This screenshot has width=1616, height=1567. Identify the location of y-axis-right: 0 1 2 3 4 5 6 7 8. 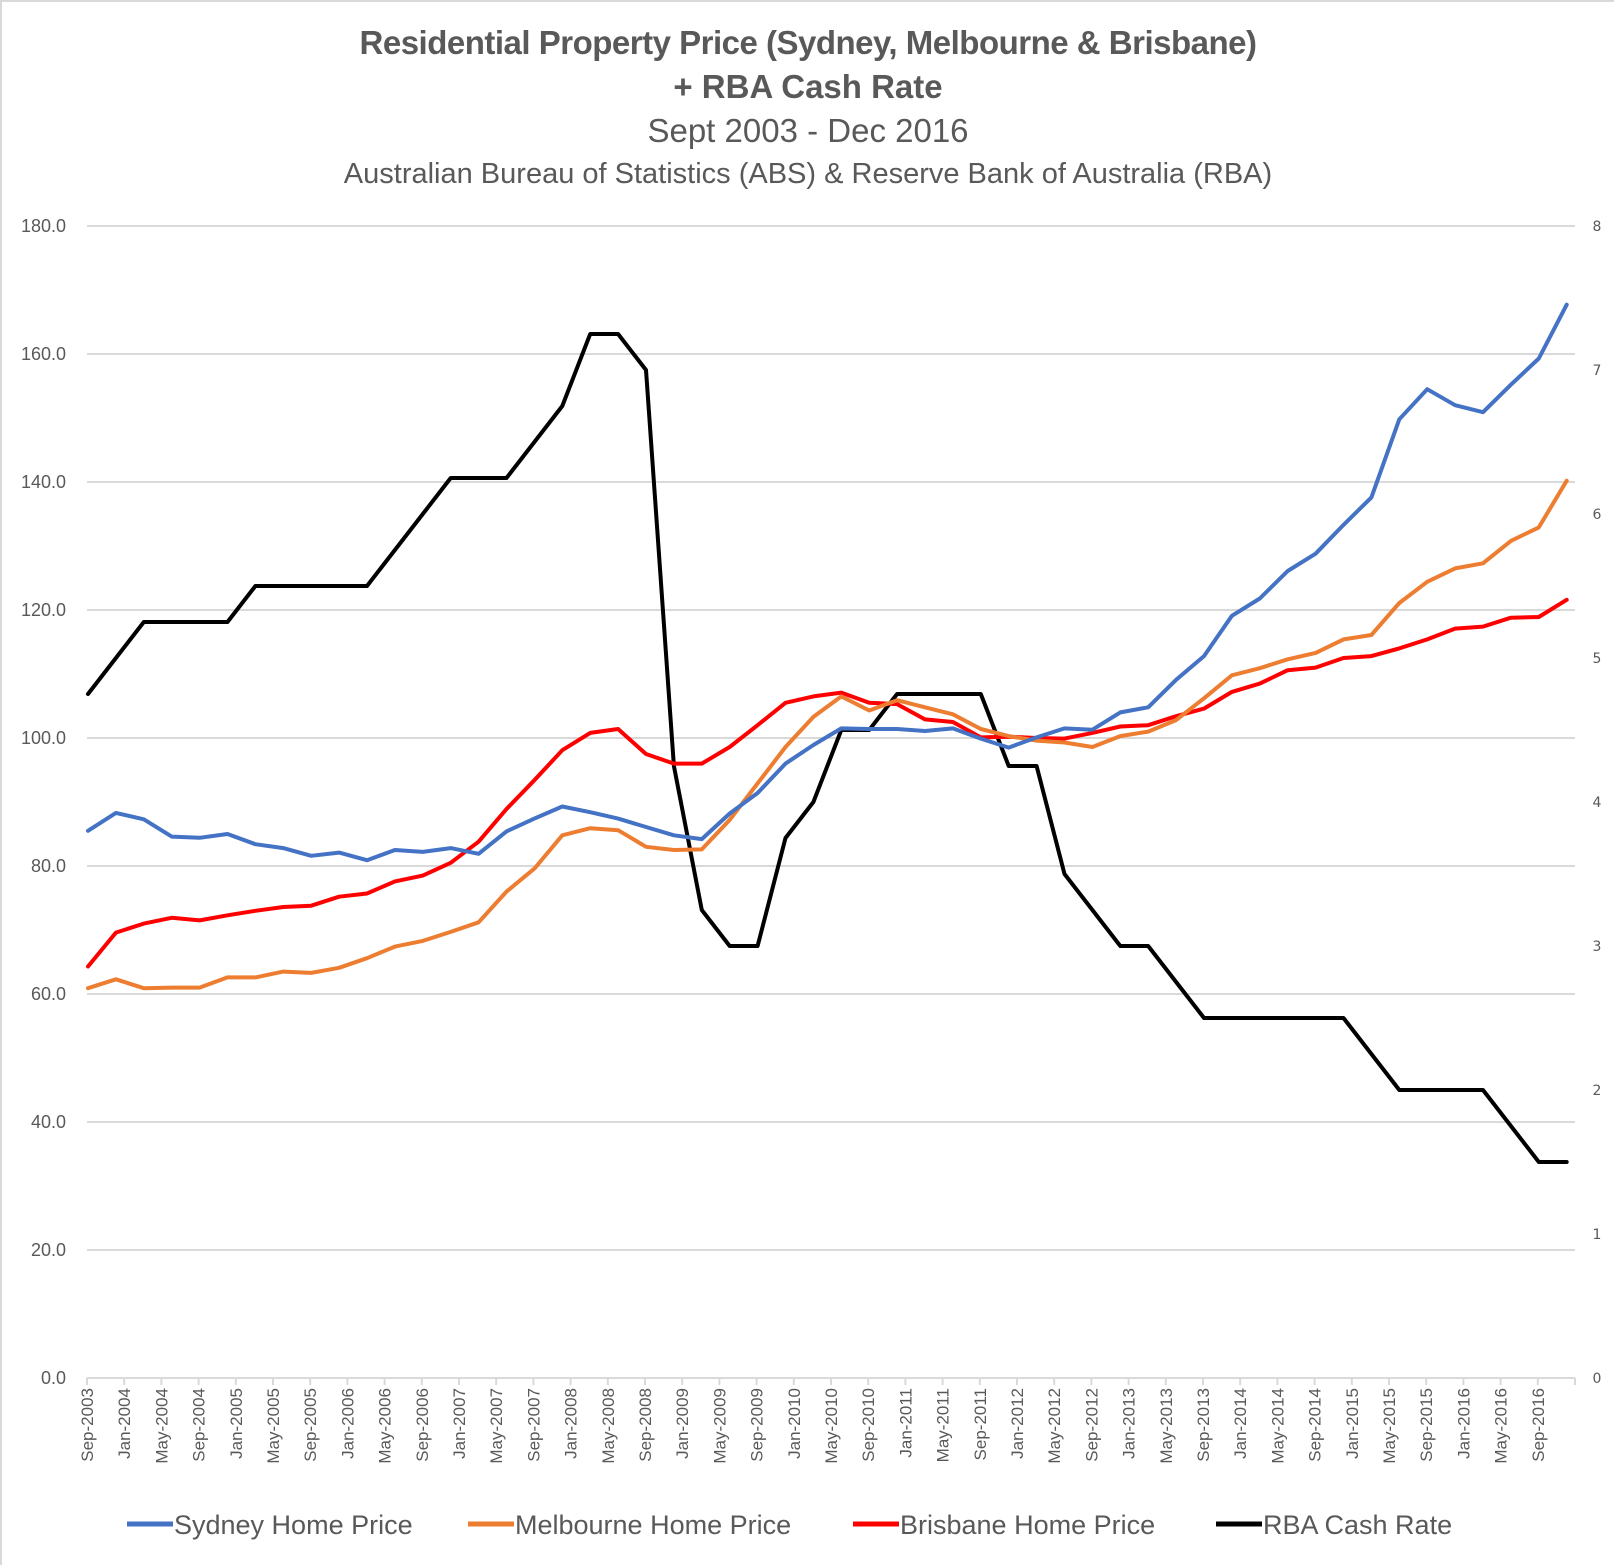
(1597, 803).